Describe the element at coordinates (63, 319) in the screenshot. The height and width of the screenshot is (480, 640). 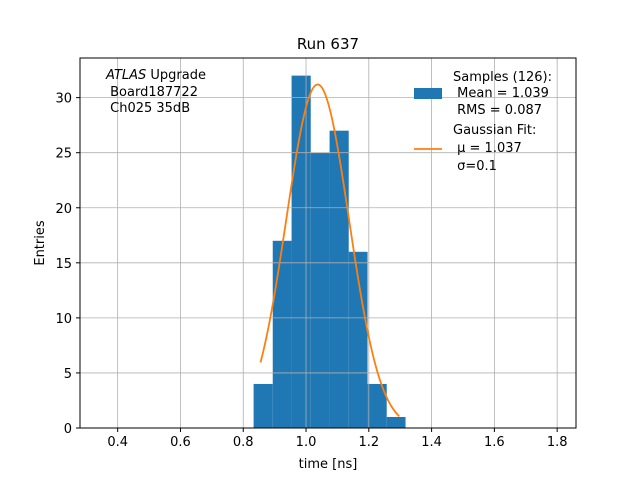
I see `y-tick-label: 10` at that location.